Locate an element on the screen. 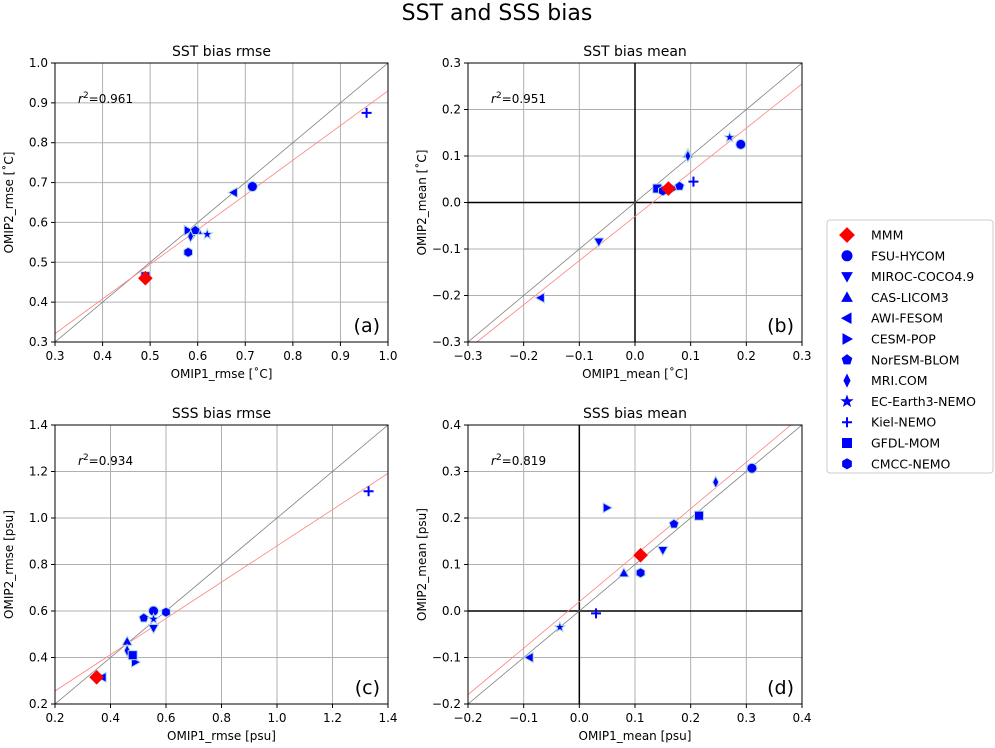 The width and height of the screenshot is (995, 748). x-tick-label: 0.8 is located at coordinates (292, 356).